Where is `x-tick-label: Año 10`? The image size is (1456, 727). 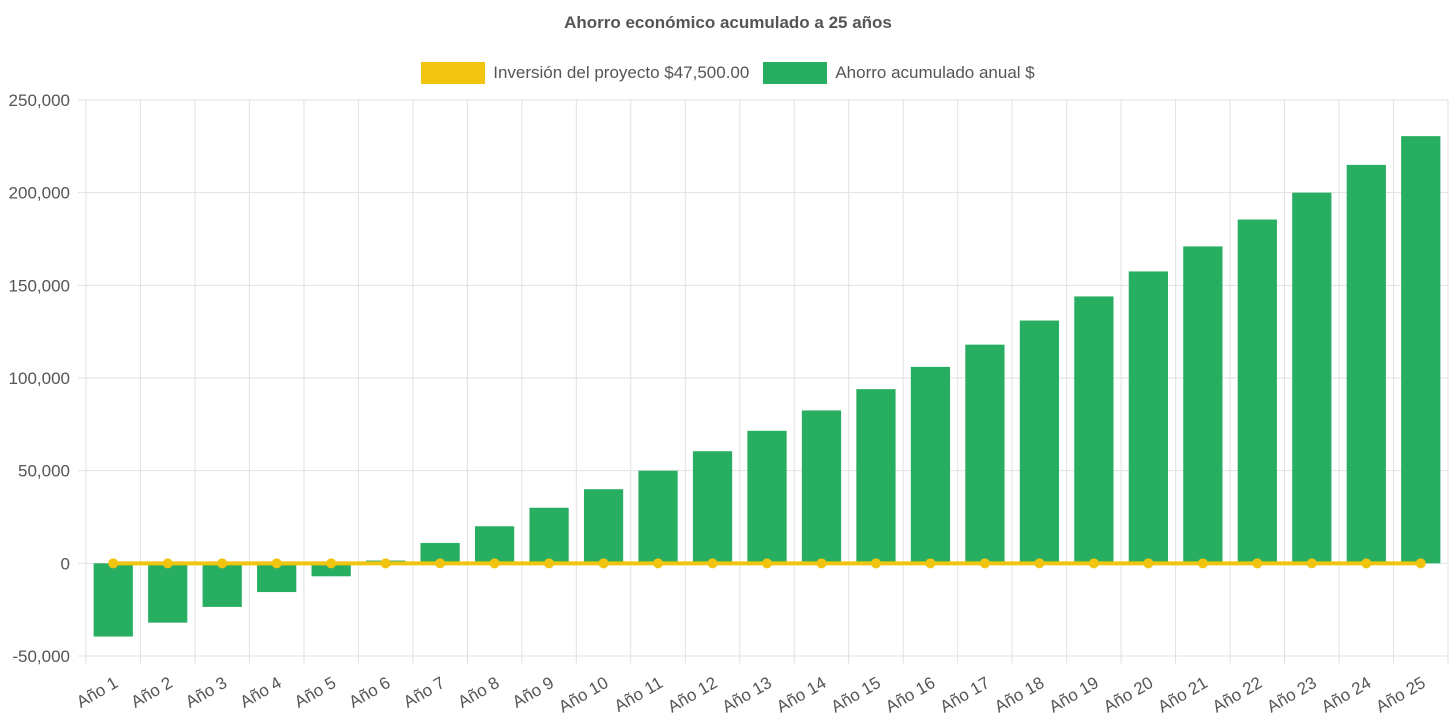
x-tick-label: Año 10 is located at coordinates (583, 694).